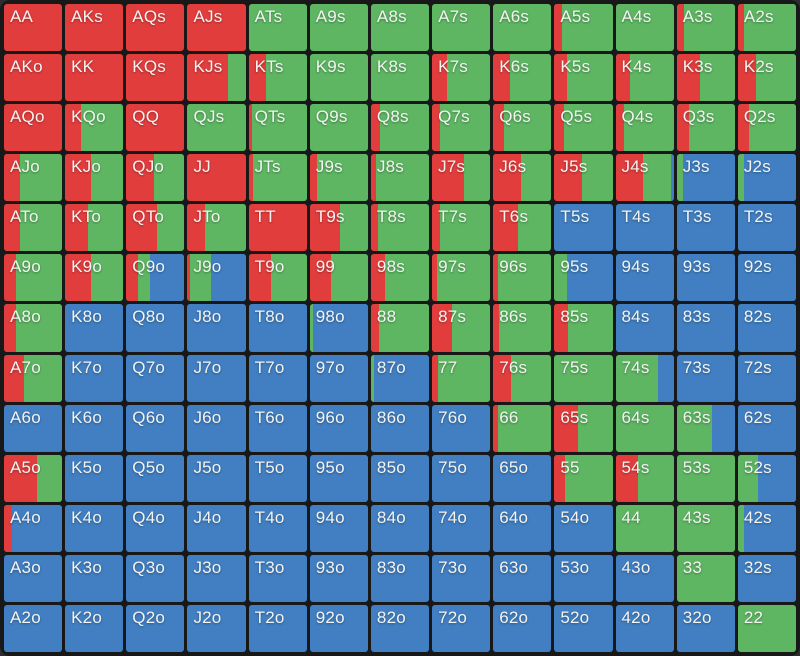 Image resolution: width=800 pixels, height=656 pixels. Describe the element at coordinates (216, 328) in the screenshot. I see `hand-cell-J8o: J8o` at that location.